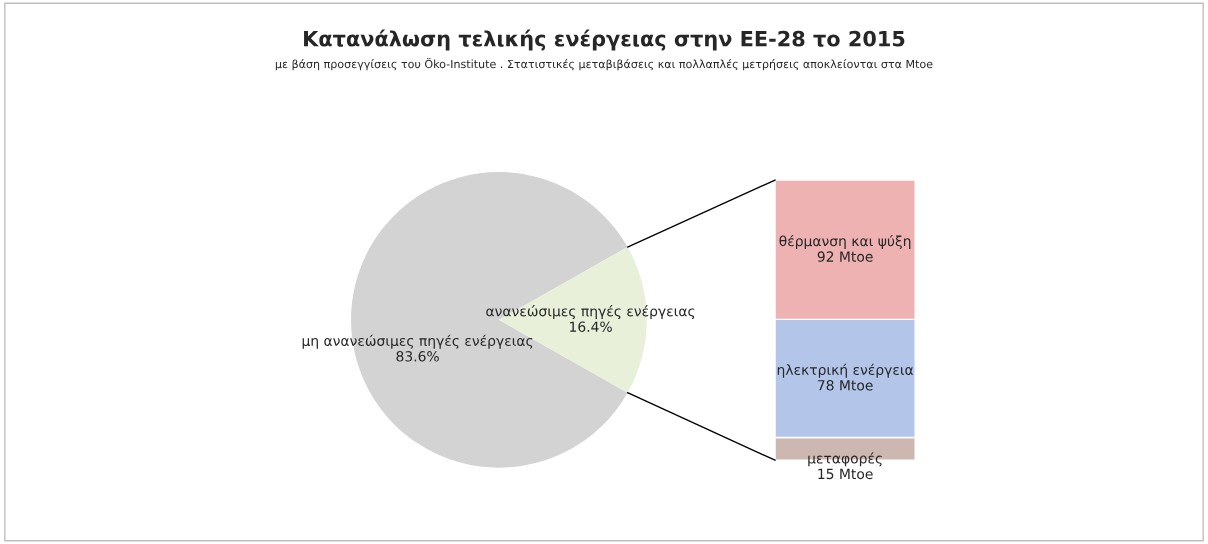 This screenshot has width=1208, height=544. Describe the element at coordinates (417, 356) in the screenshot. I see `data-label: 83.6%` at that location.